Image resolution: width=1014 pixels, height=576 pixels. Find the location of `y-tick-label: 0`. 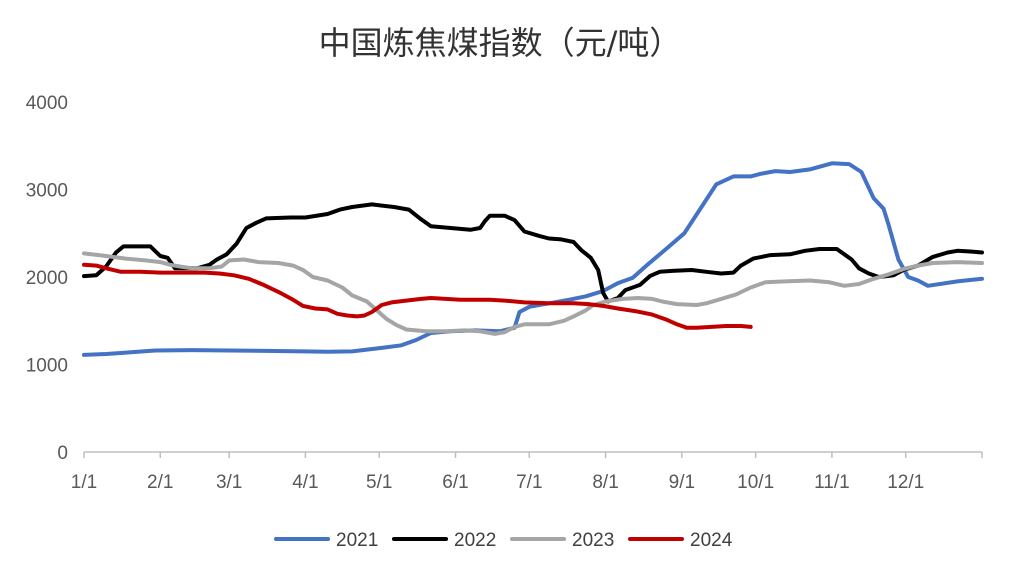

y-tick-label: 0 is located at coordinates (62, 453).